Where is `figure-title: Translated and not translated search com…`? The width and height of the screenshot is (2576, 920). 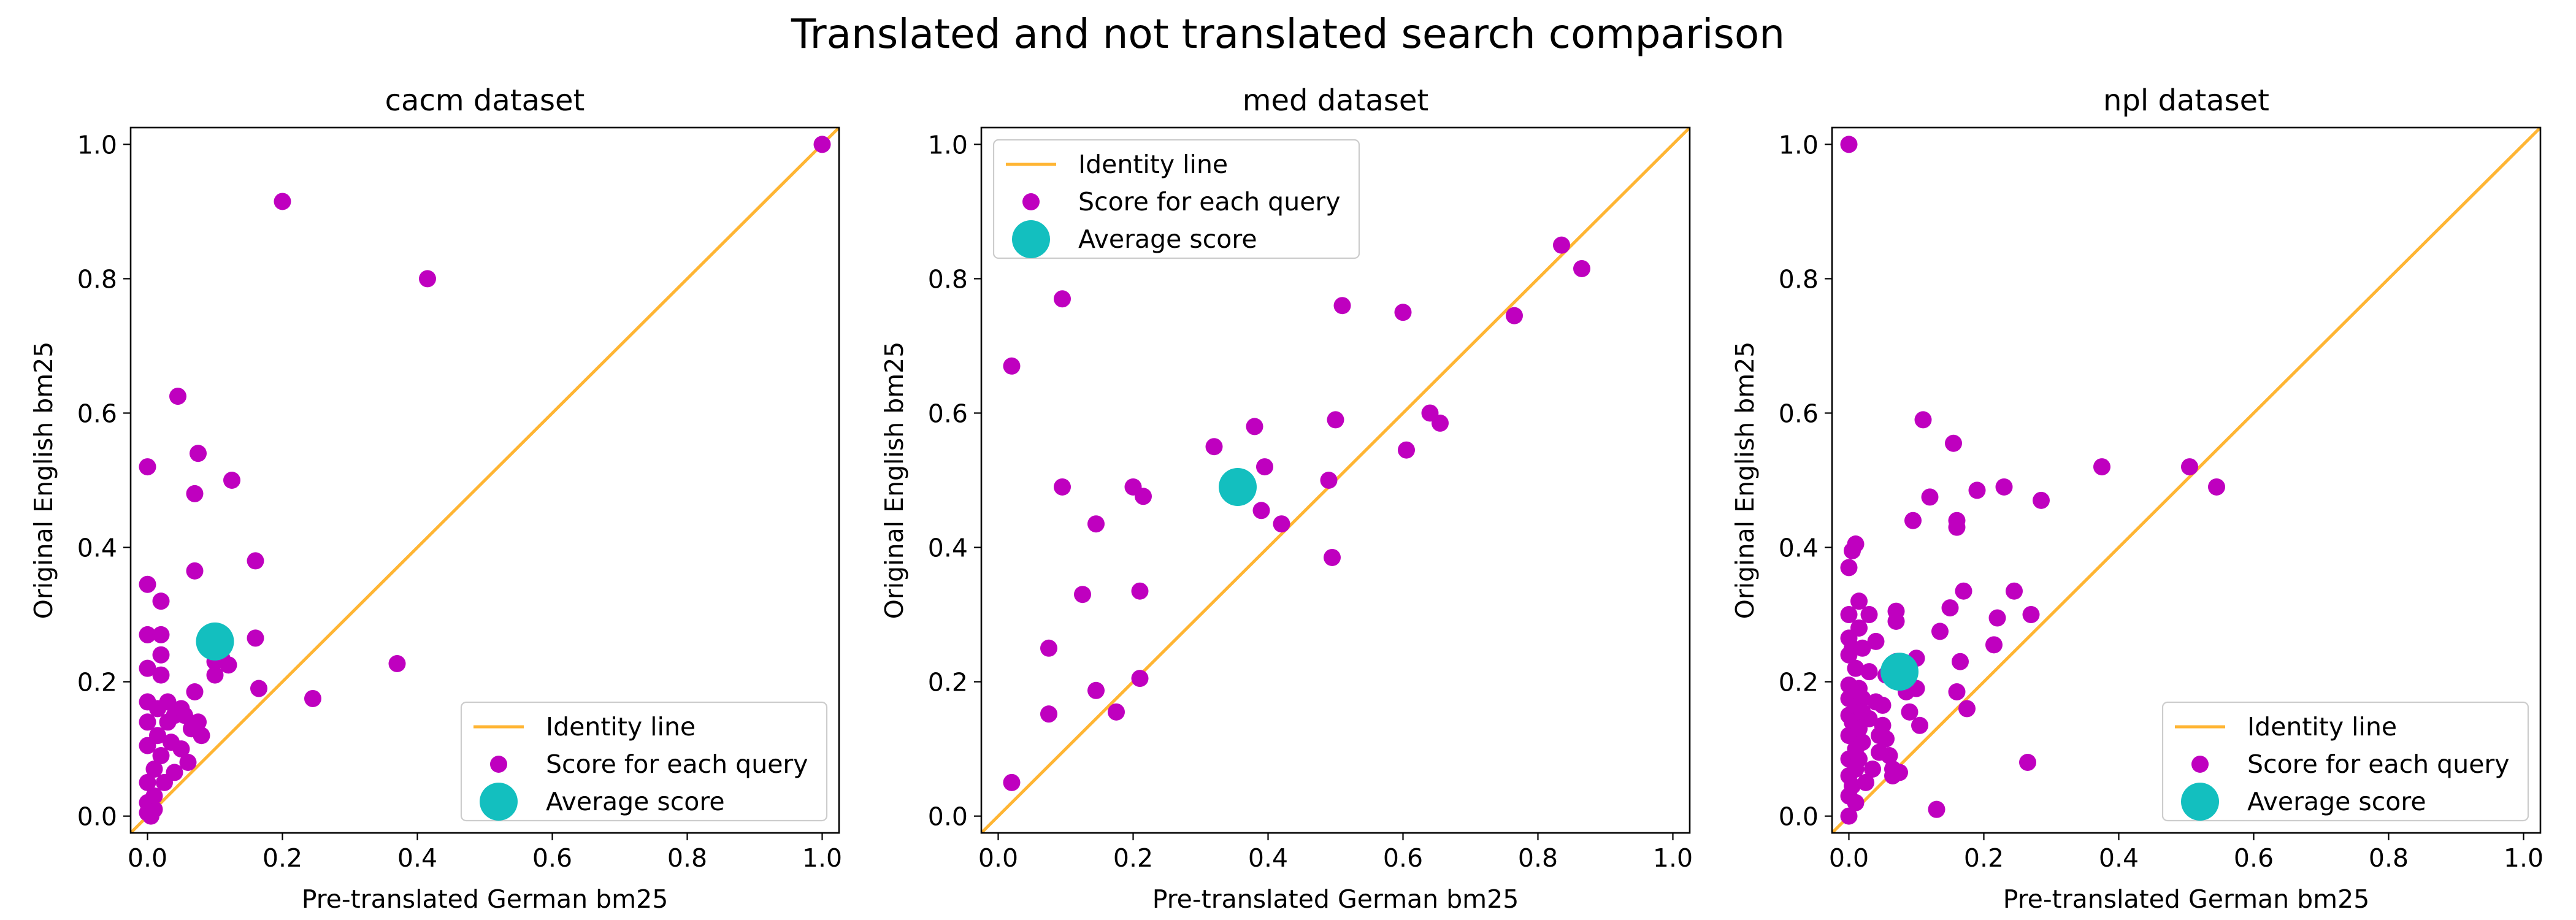 figure-title: Translated and not translated search com… is located at coordinates (1288, 34).